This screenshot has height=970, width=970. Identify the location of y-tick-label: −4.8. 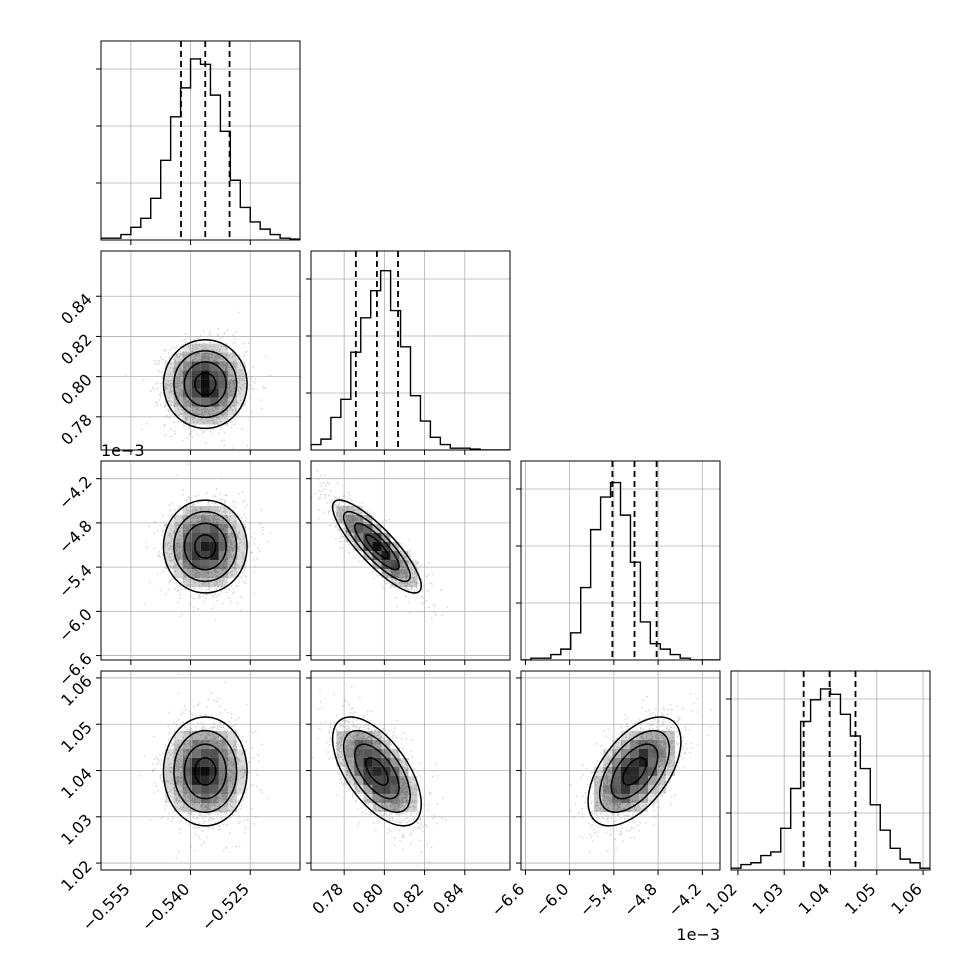
(75, 536).